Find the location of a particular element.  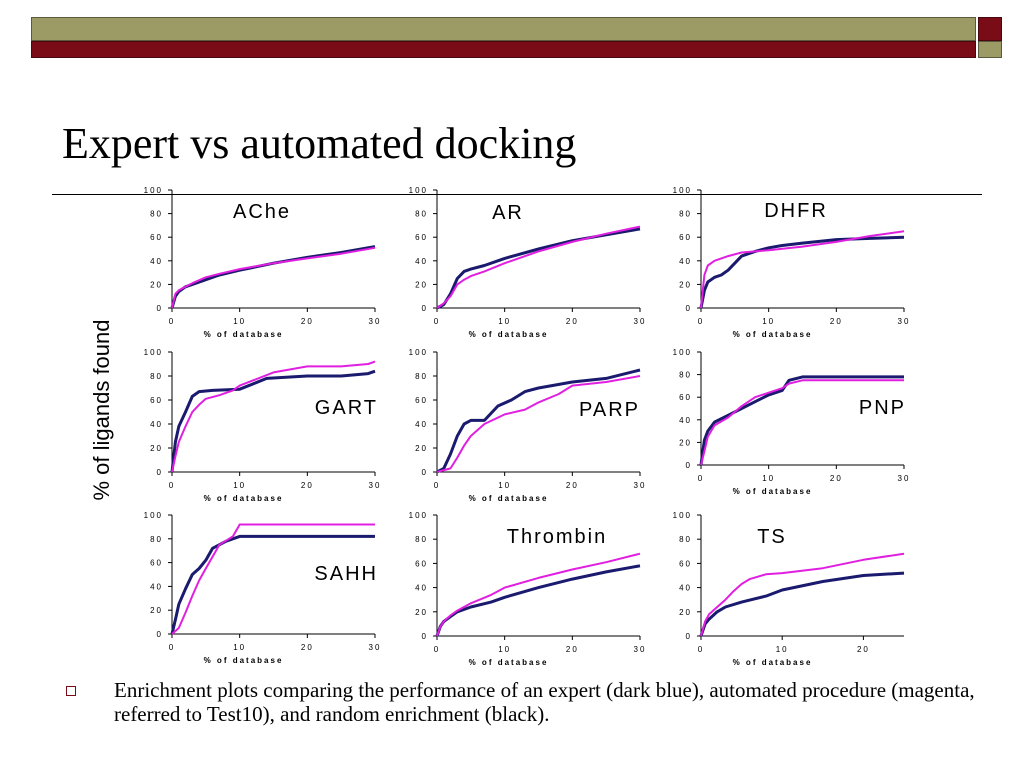

chart-title: Thrombin is located at coordinates (557, 537).